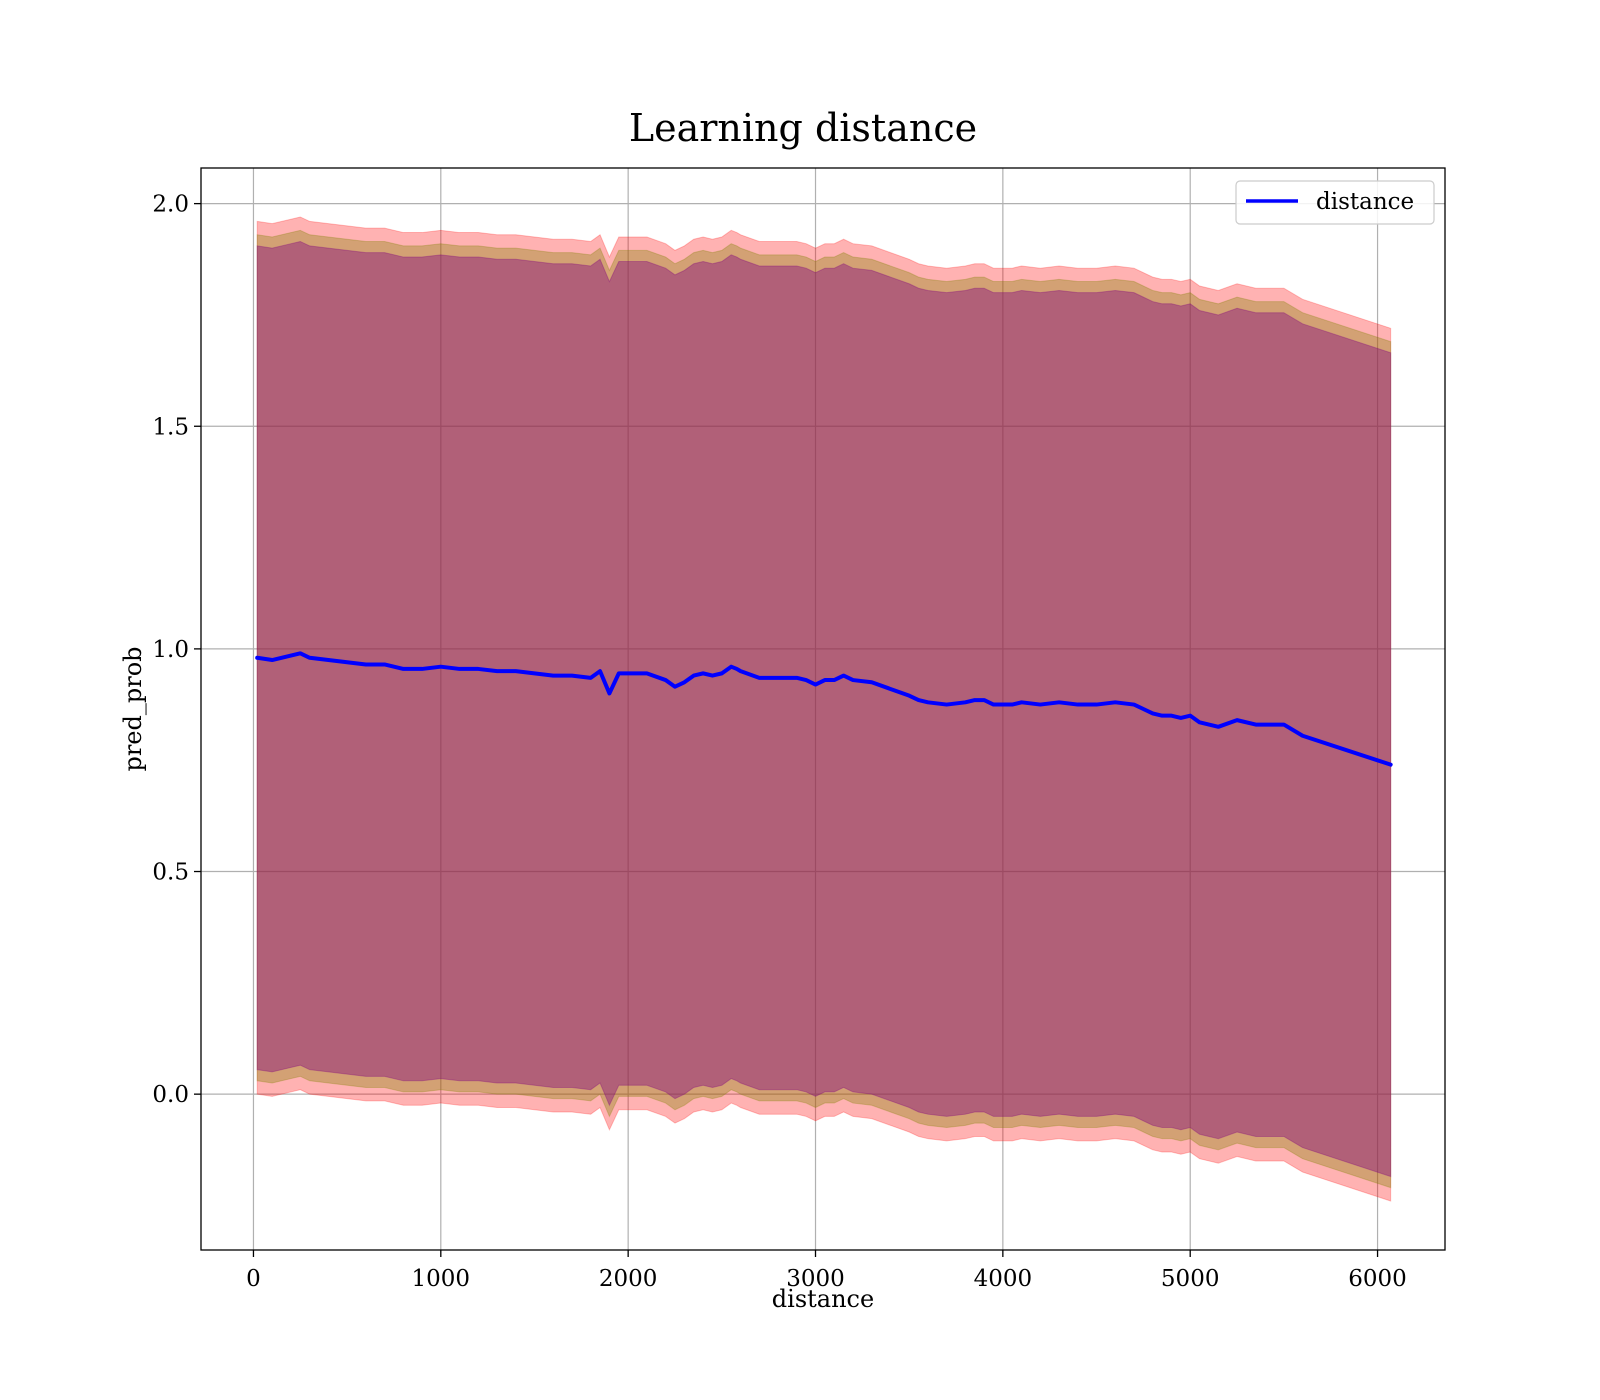 The image size is (1600, 1400). What do you see at coordinates (803, 128) in the screenshot?
I see `chart-title: Learning distance` at bounding box center [803, 128].